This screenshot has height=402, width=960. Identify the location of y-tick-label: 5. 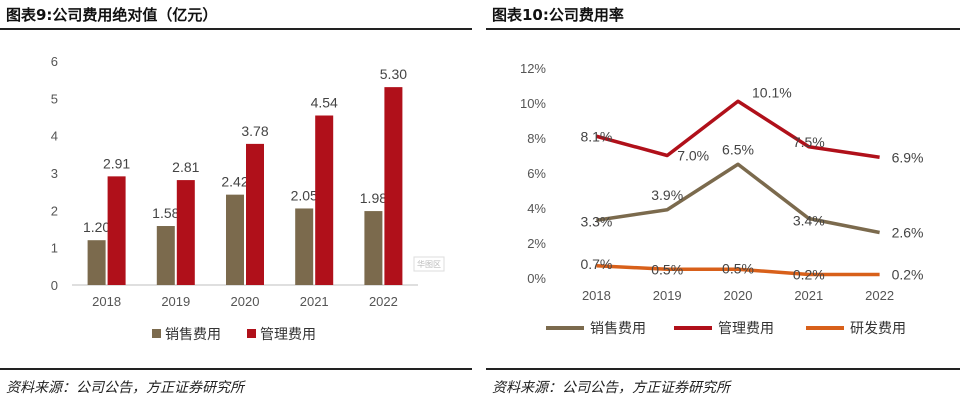
(54, 98).